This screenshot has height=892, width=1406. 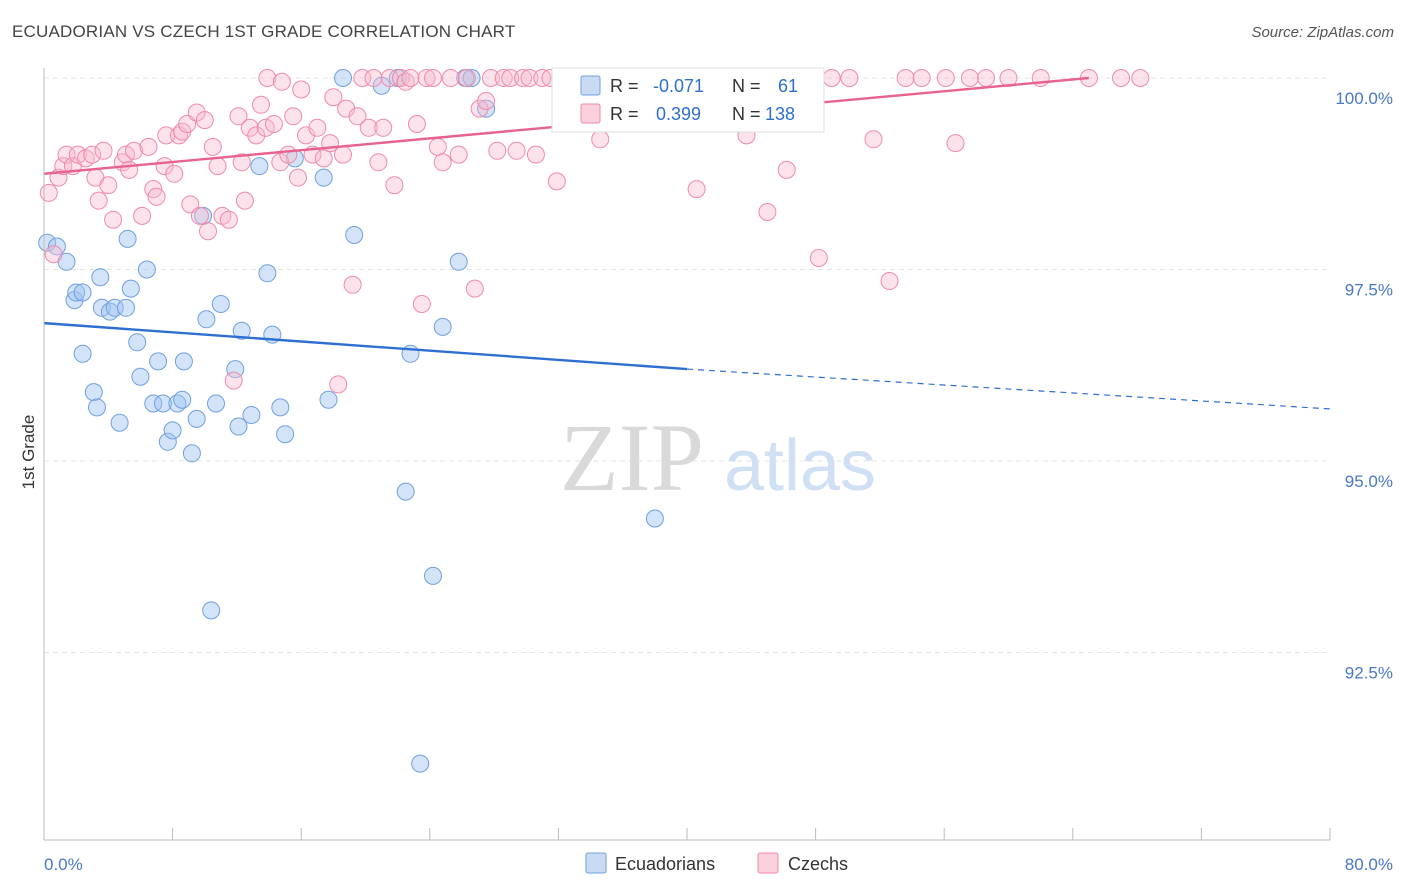 I want to click on ecuadorian-trend-extension, so click(x=1008, y=389).